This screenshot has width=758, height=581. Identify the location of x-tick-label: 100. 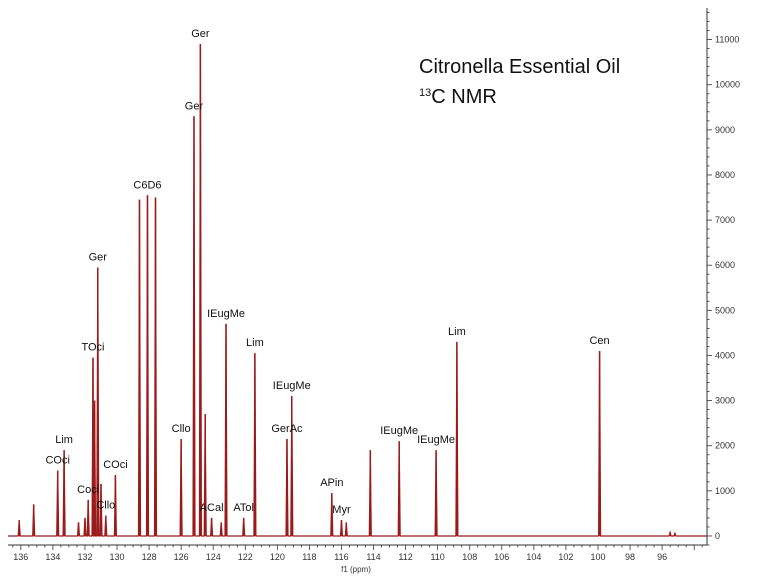
(597, 557).